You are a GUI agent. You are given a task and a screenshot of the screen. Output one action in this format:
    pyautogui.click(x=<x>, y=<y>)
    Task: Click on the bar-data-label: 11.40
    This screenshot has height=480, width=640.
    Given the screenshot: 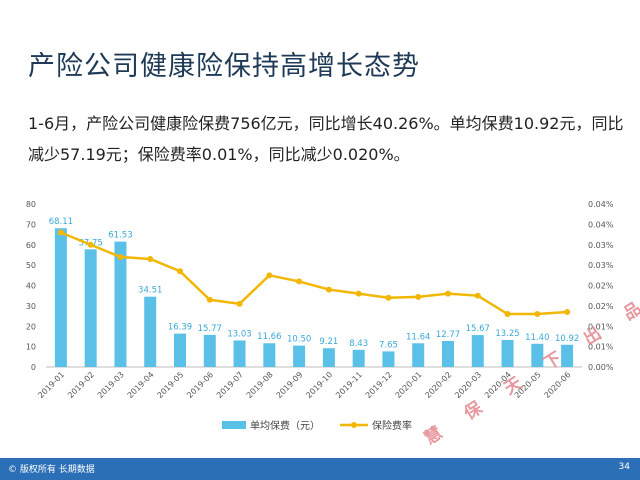 What is the action you would take?
    pyautogui.click(x=537, y=338)
    